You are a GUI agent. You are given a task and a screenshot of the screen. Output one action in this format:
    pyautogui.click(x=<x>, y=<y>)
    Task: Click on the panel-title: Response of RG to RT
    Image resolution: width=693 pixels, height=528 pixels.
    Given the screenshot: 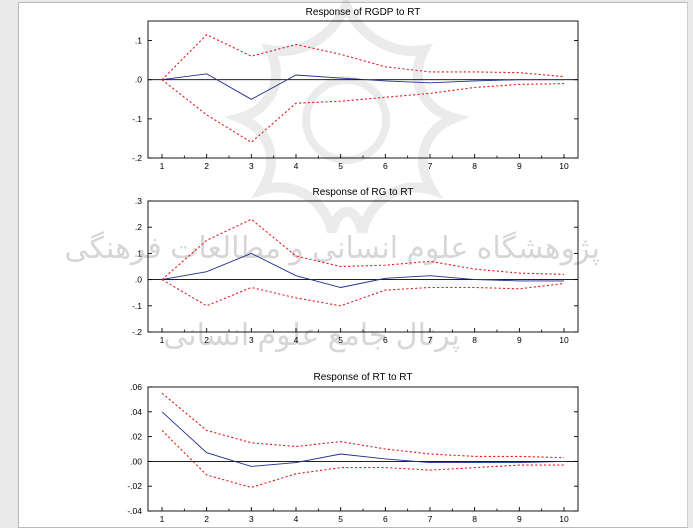 What is the action you would take?
    pyautogui.click(x=363, y=192)
    